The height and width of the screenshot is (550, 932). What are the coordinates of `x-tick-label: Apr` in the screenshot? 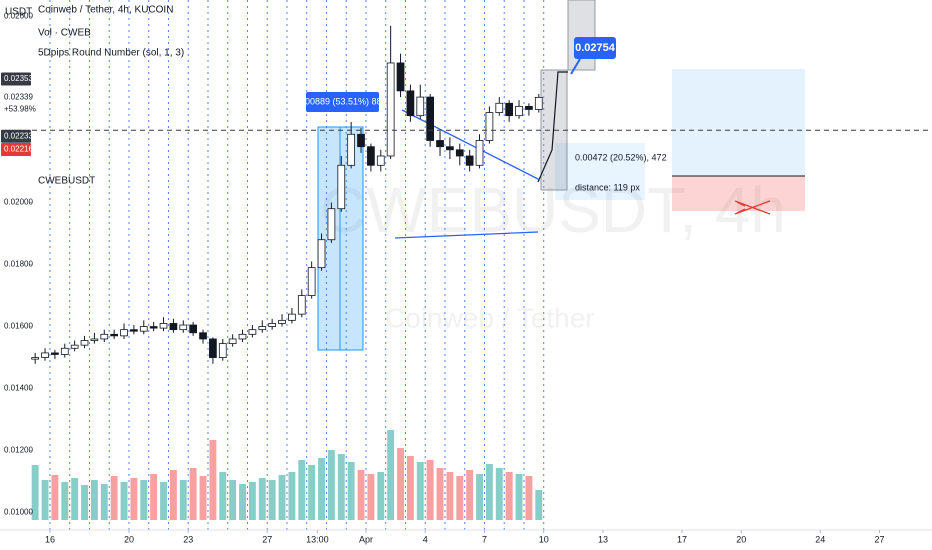 It's located at (366, 539).